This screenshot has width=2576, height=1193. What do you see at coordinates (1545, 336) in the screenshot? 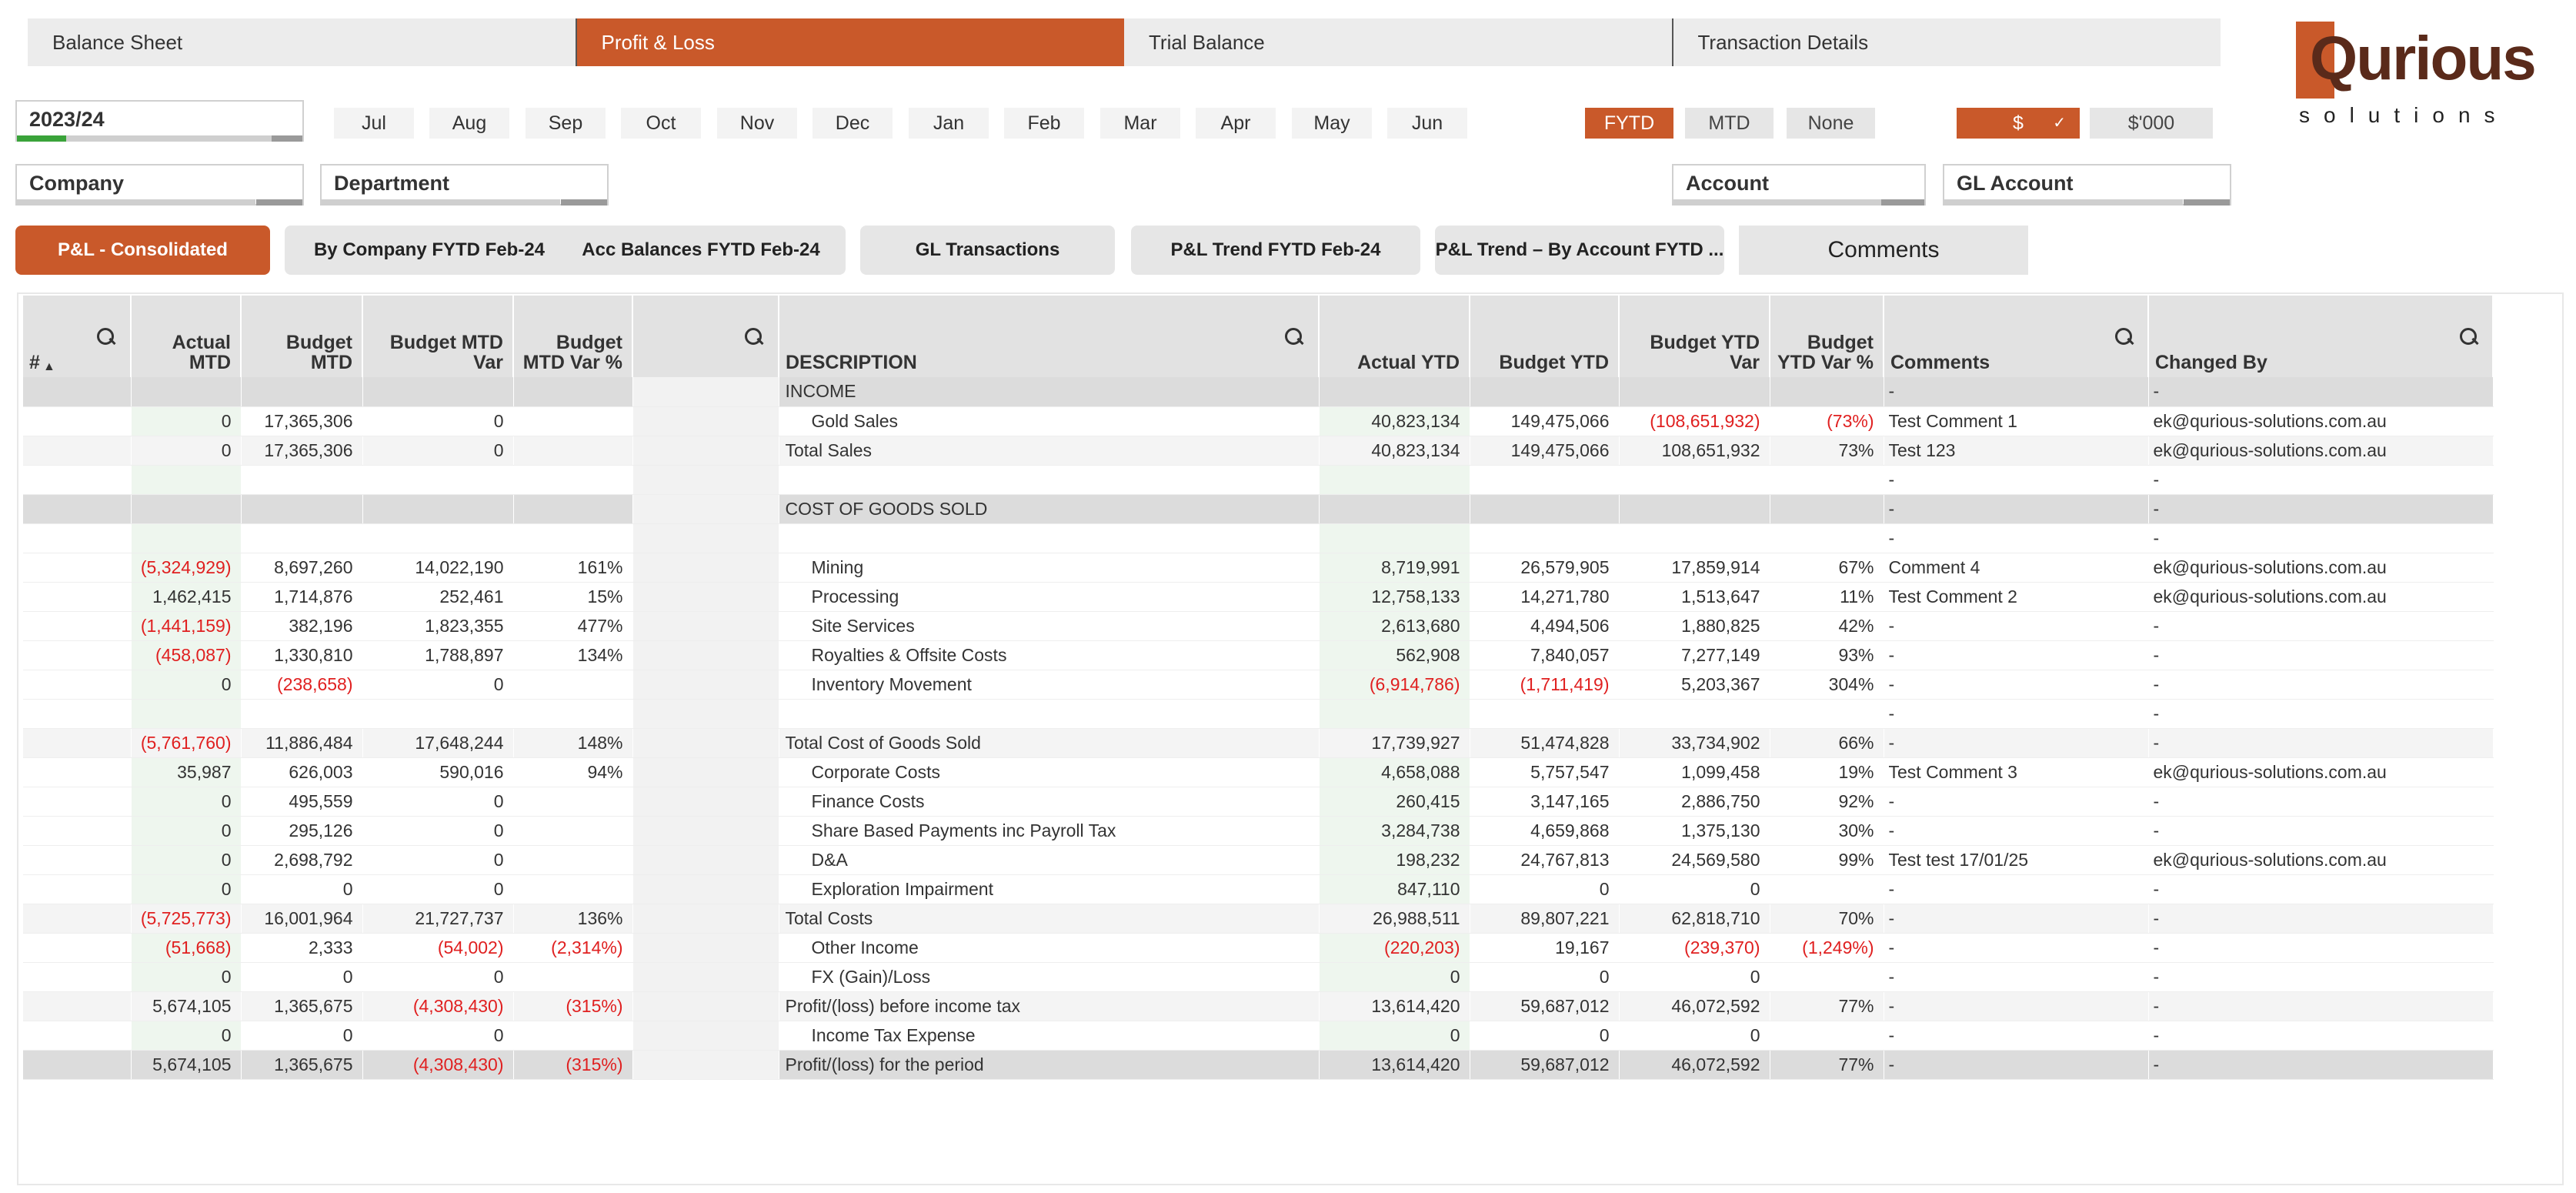
I see `col-budget-ytd: Budget YTD` at bounding box center [1545, 336].